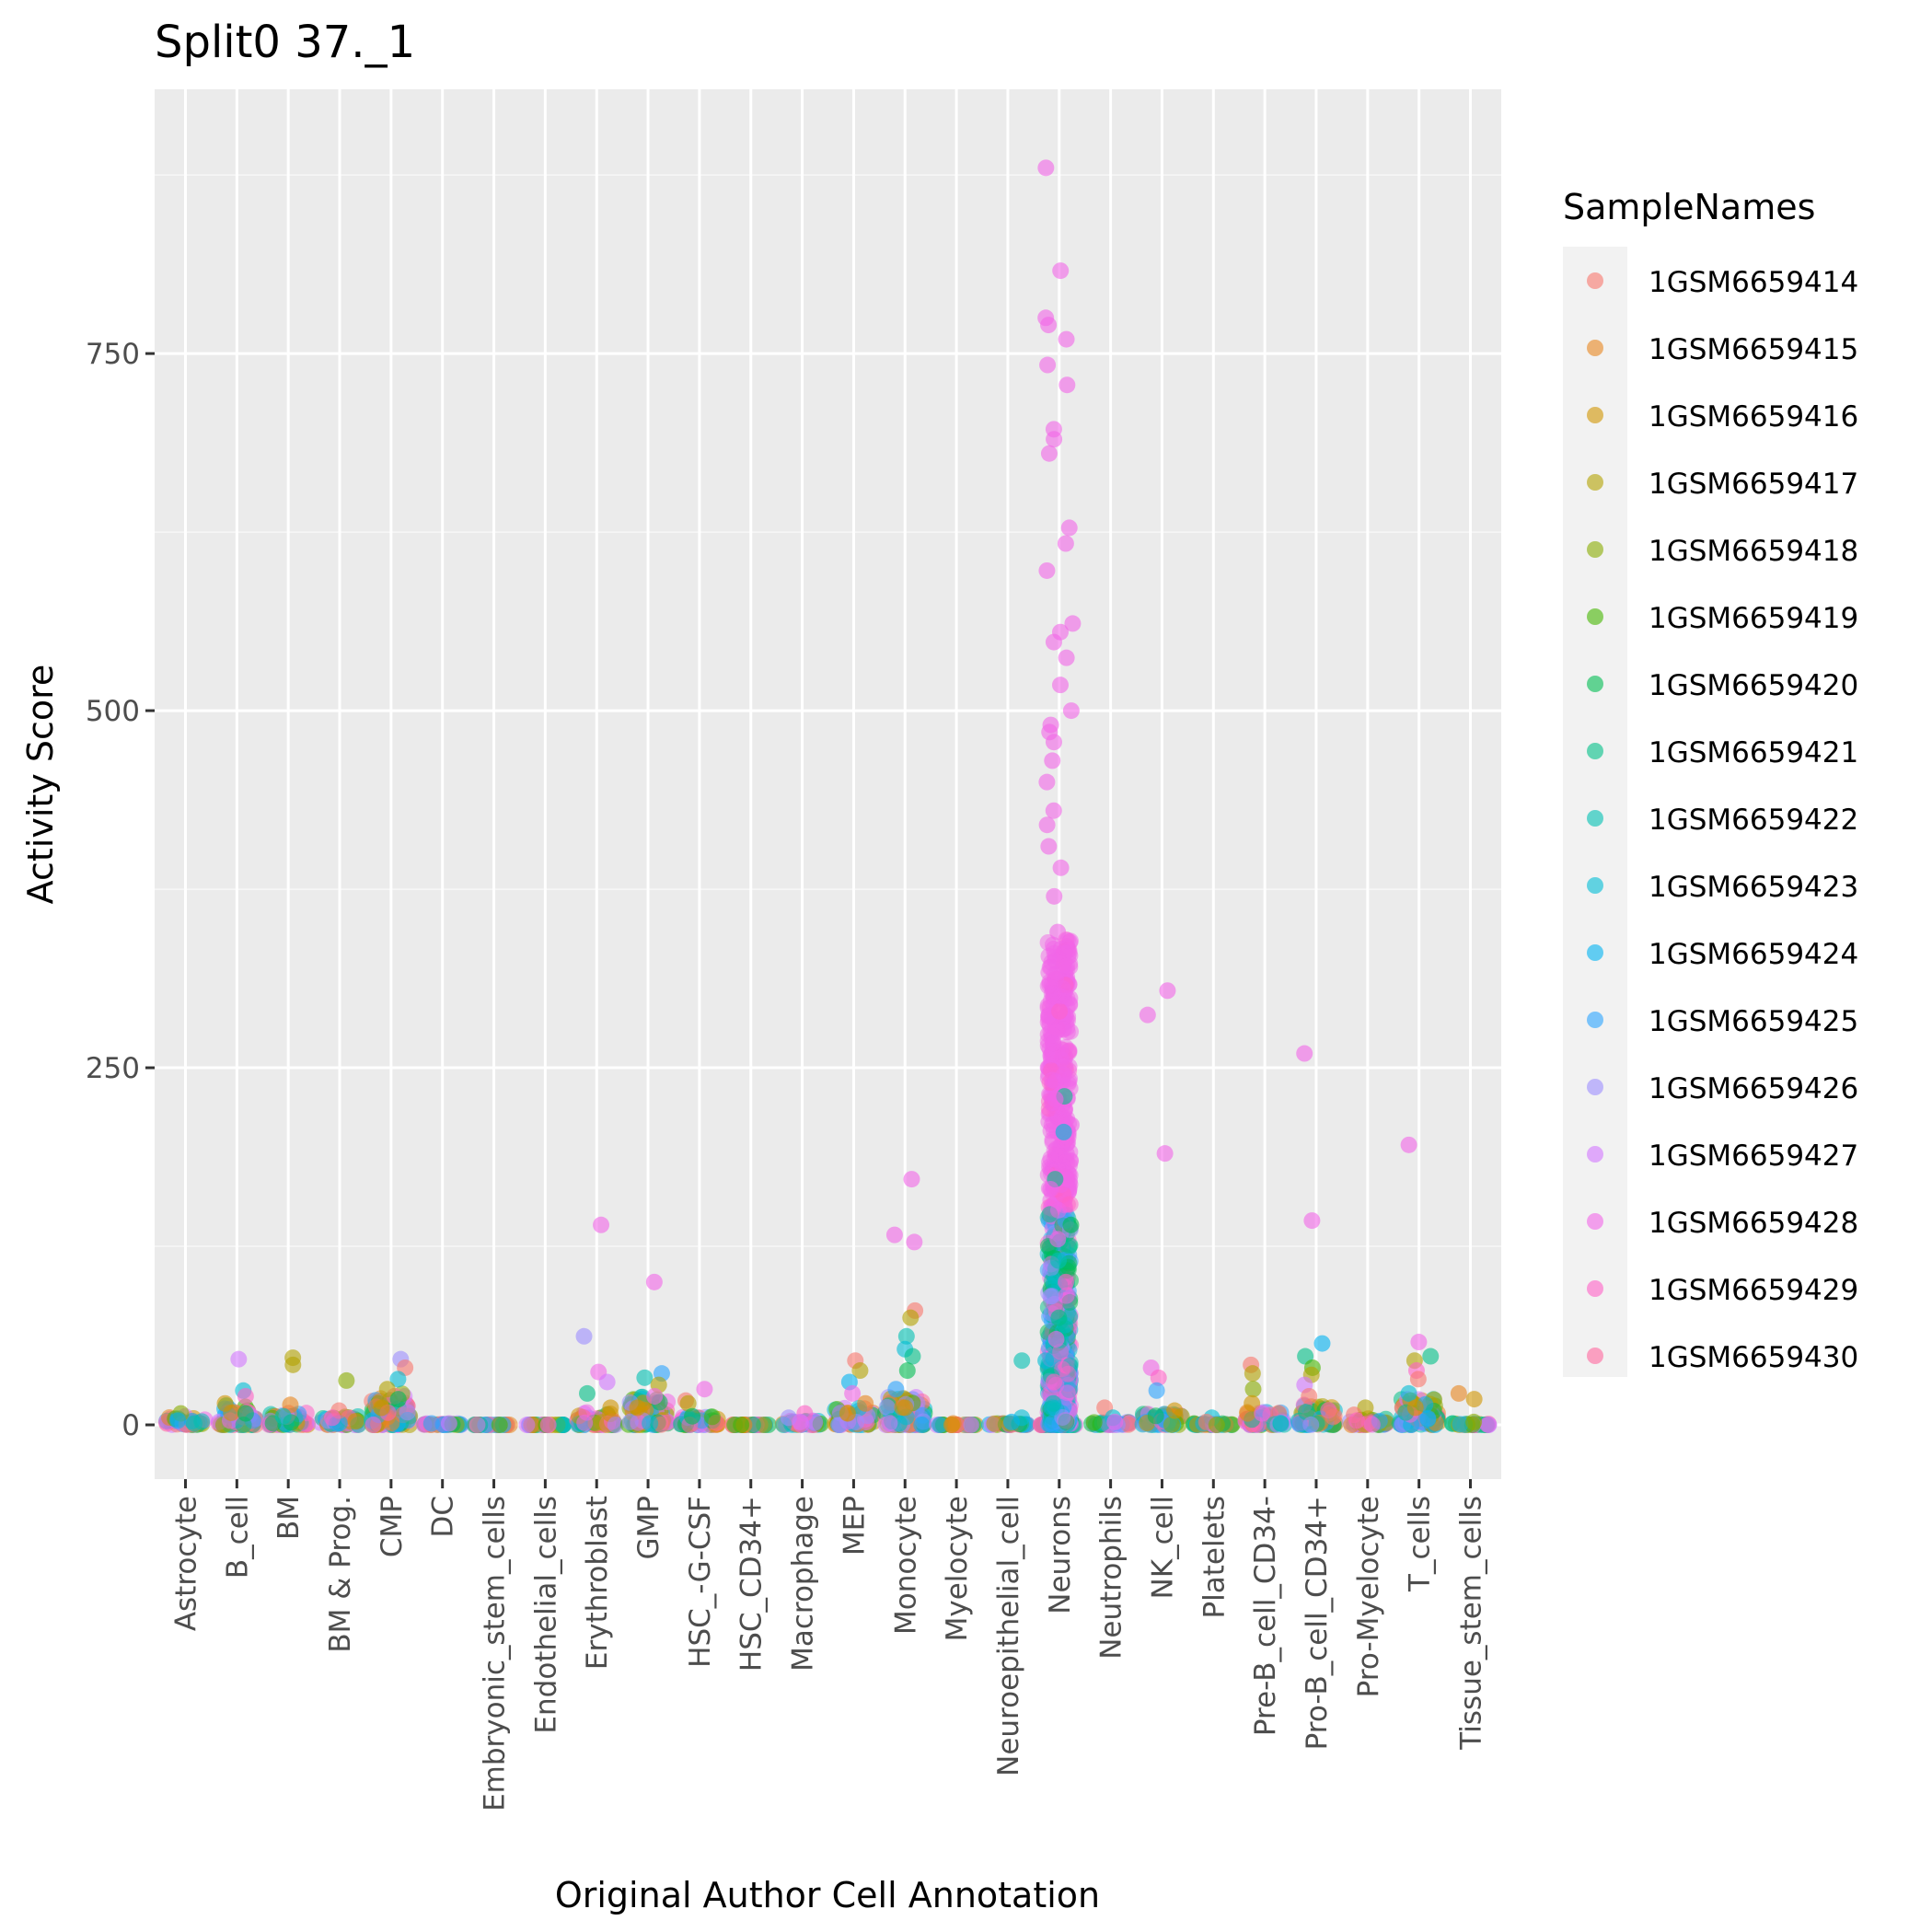  What do you see at coordinates (958, 1569) in the screenshot?
I see `x-tick-label: Myelocyte` at bounding box center [958, 1569].